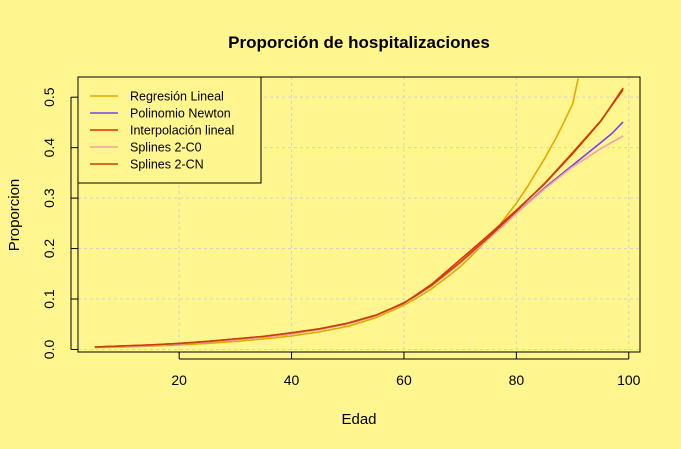  What do you see at coordinates (358, 419) in the screenshot?
I see `x-axis-label: Edad` at bounding box center [358, 419].